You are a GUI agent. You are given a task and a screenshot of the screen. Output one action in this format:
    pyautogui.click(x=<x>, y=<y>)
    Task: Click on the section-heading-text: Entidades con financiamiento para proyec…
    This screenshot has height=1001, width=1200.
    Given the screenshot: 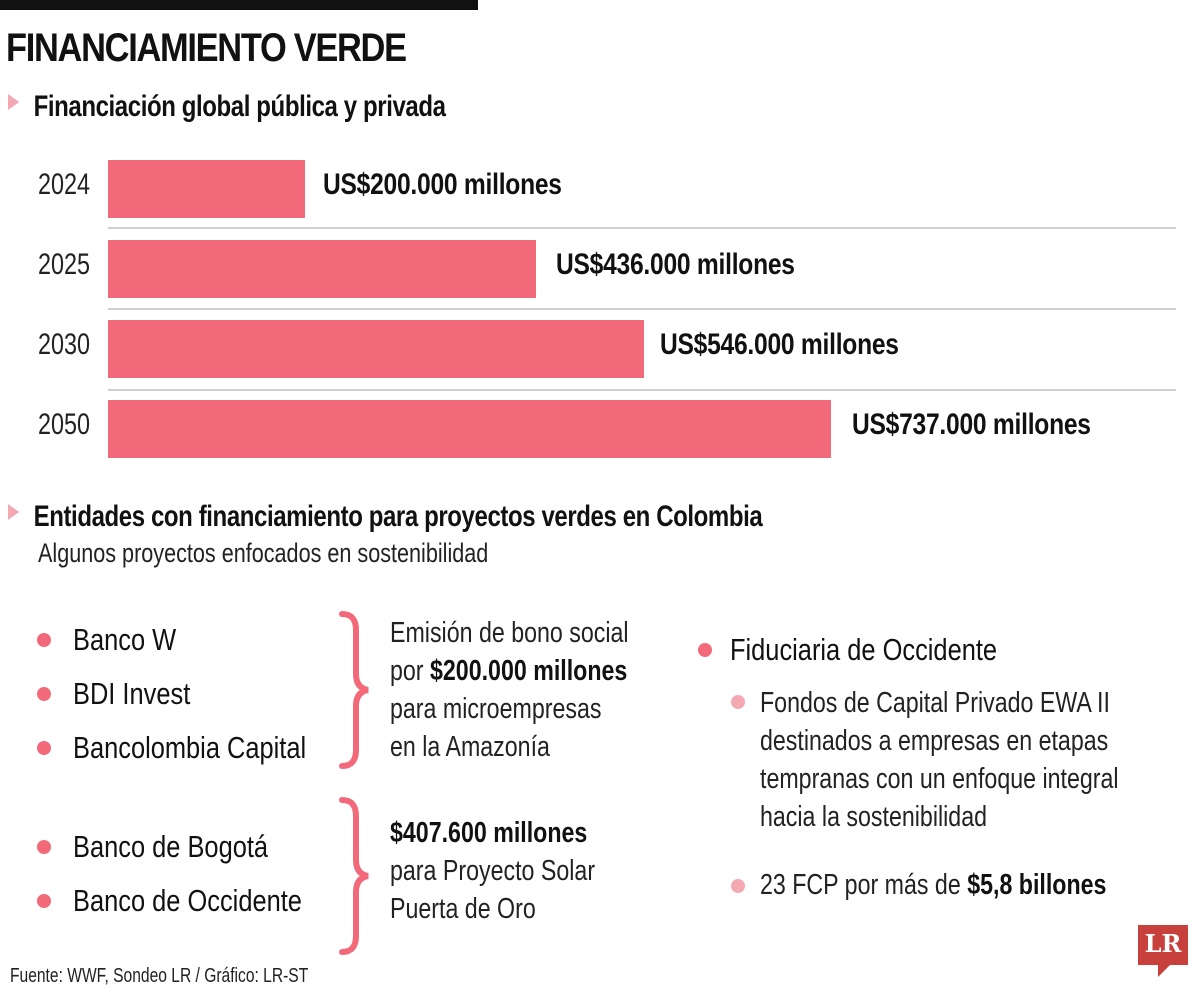 What is the action you would take?
    pyautogui.click(x=398, y=516)
    